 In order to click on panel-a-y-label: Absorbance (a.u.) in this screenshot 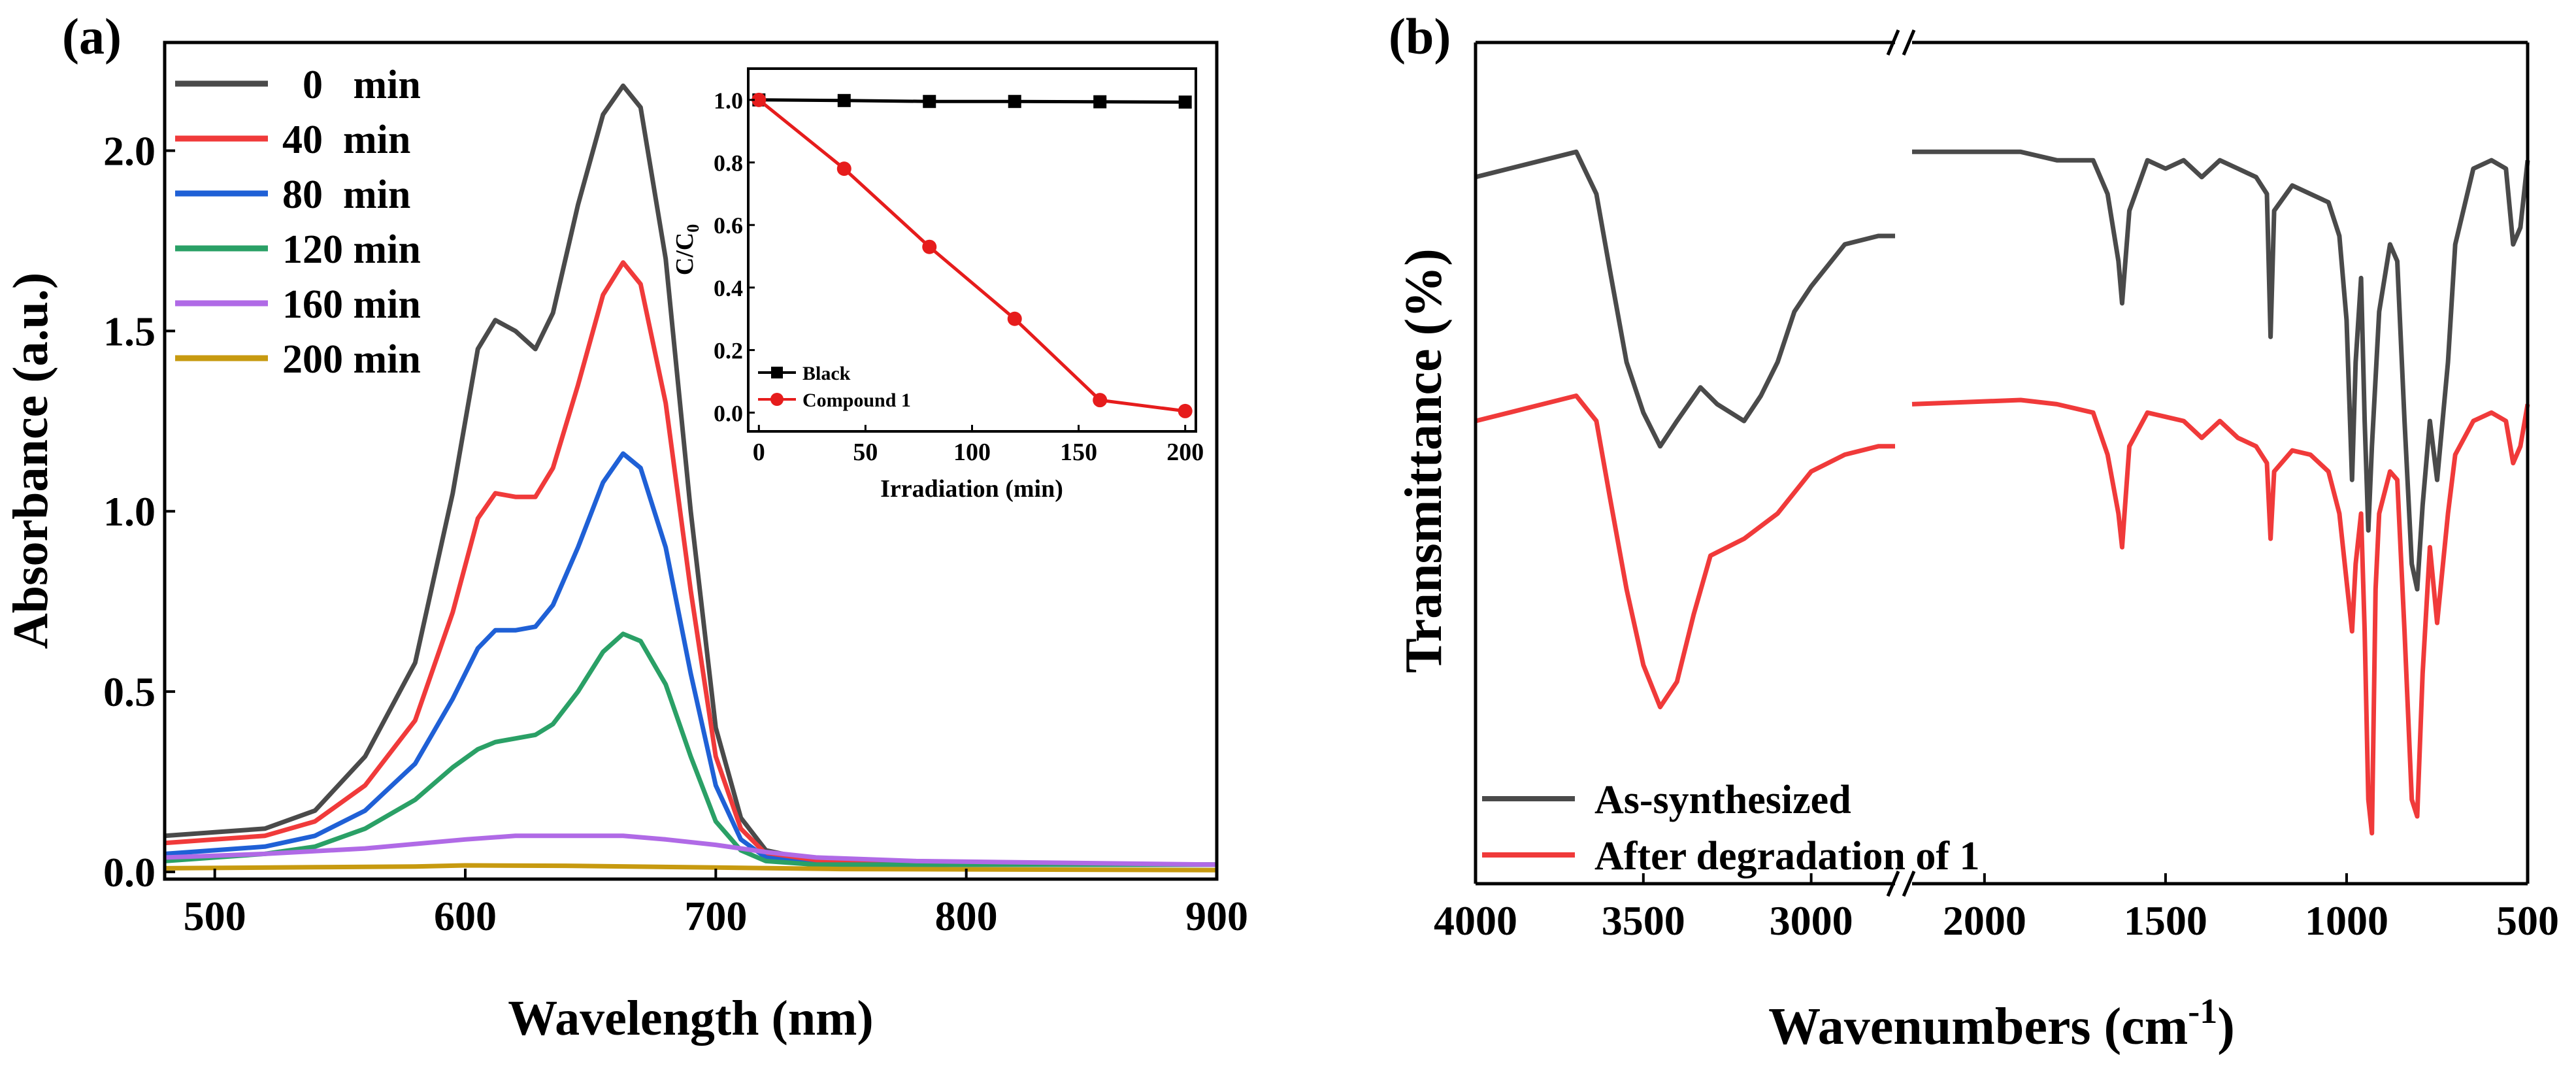, I will do `click(30, 461)`.